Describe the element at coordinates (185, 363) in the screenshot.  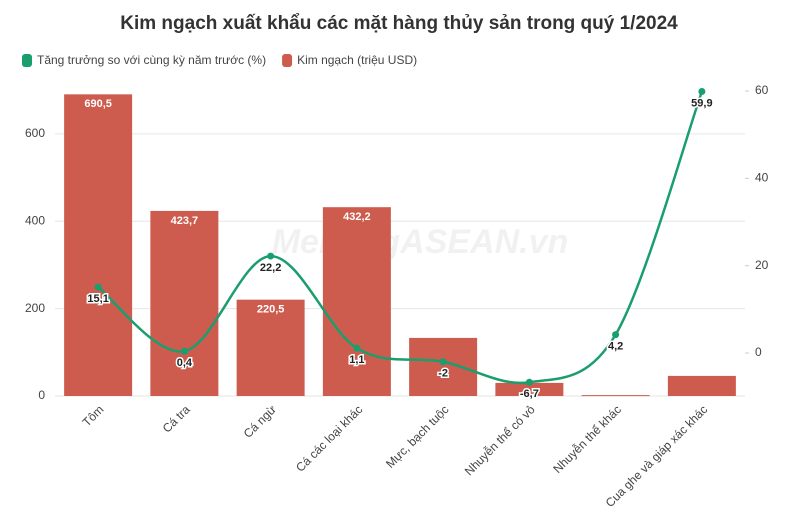
I see `line-value-label: 0,4` at that location.